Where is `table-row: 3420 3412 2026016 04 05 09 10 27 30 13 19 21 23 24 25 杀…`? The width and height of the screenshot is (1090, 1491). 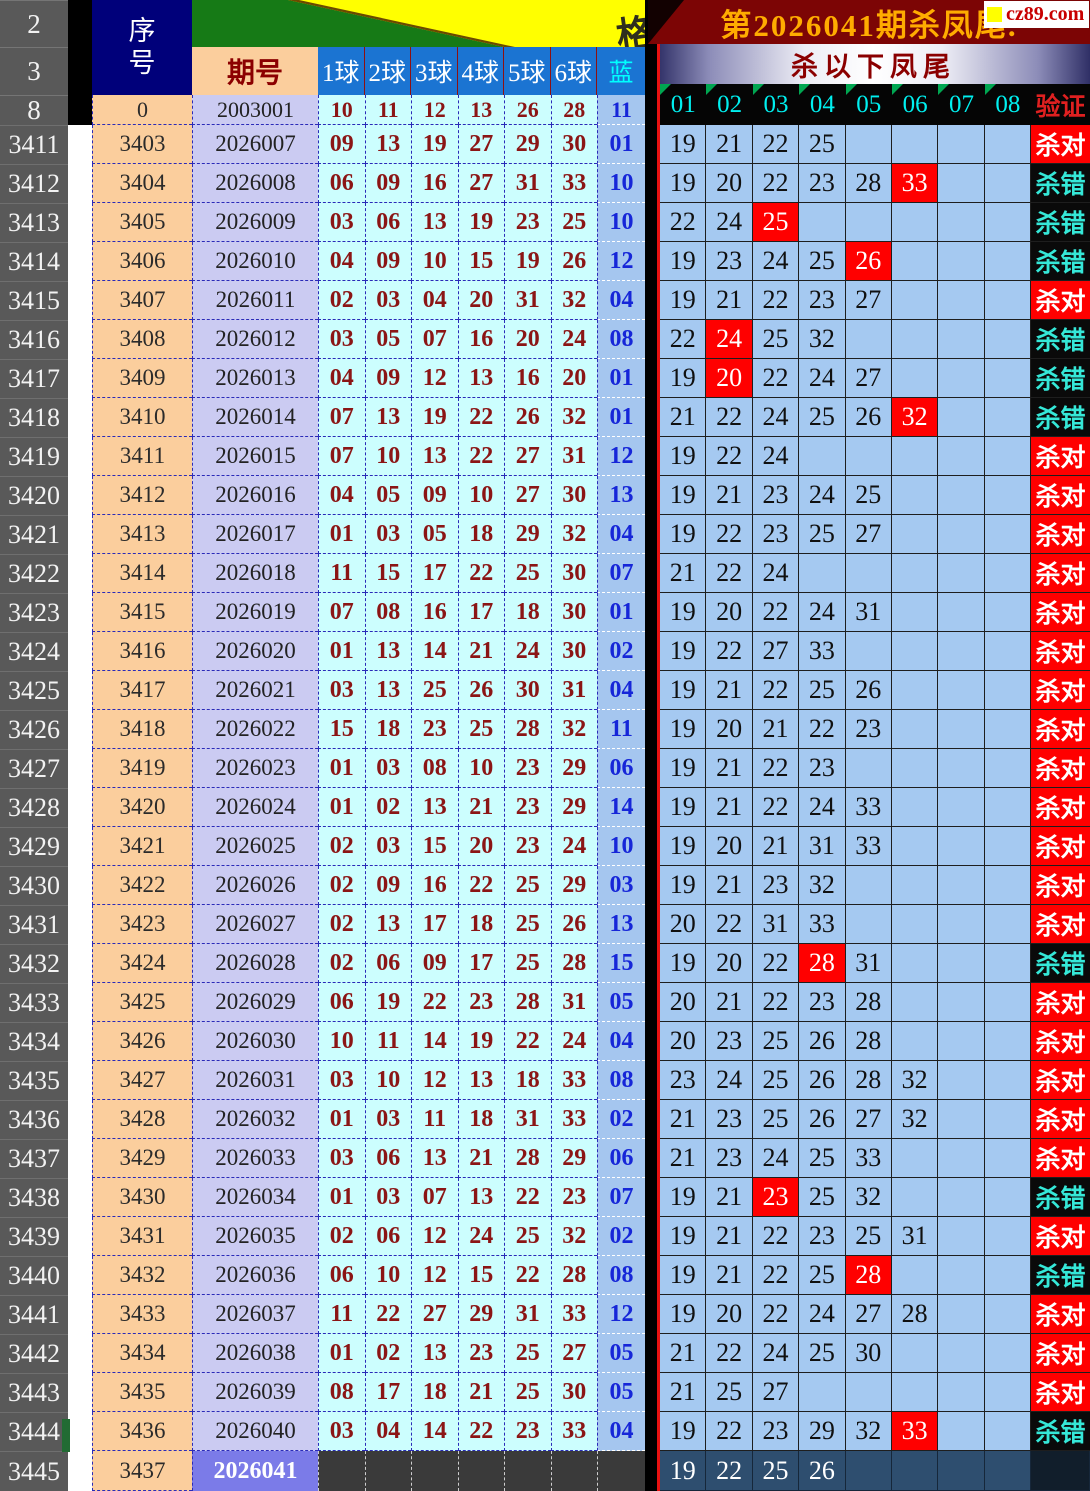 table-row: 3420 3412 2026016 04 05 09 10 27 30 13 19 21 23 24 25 杀… is located at coordinates (545, 495).